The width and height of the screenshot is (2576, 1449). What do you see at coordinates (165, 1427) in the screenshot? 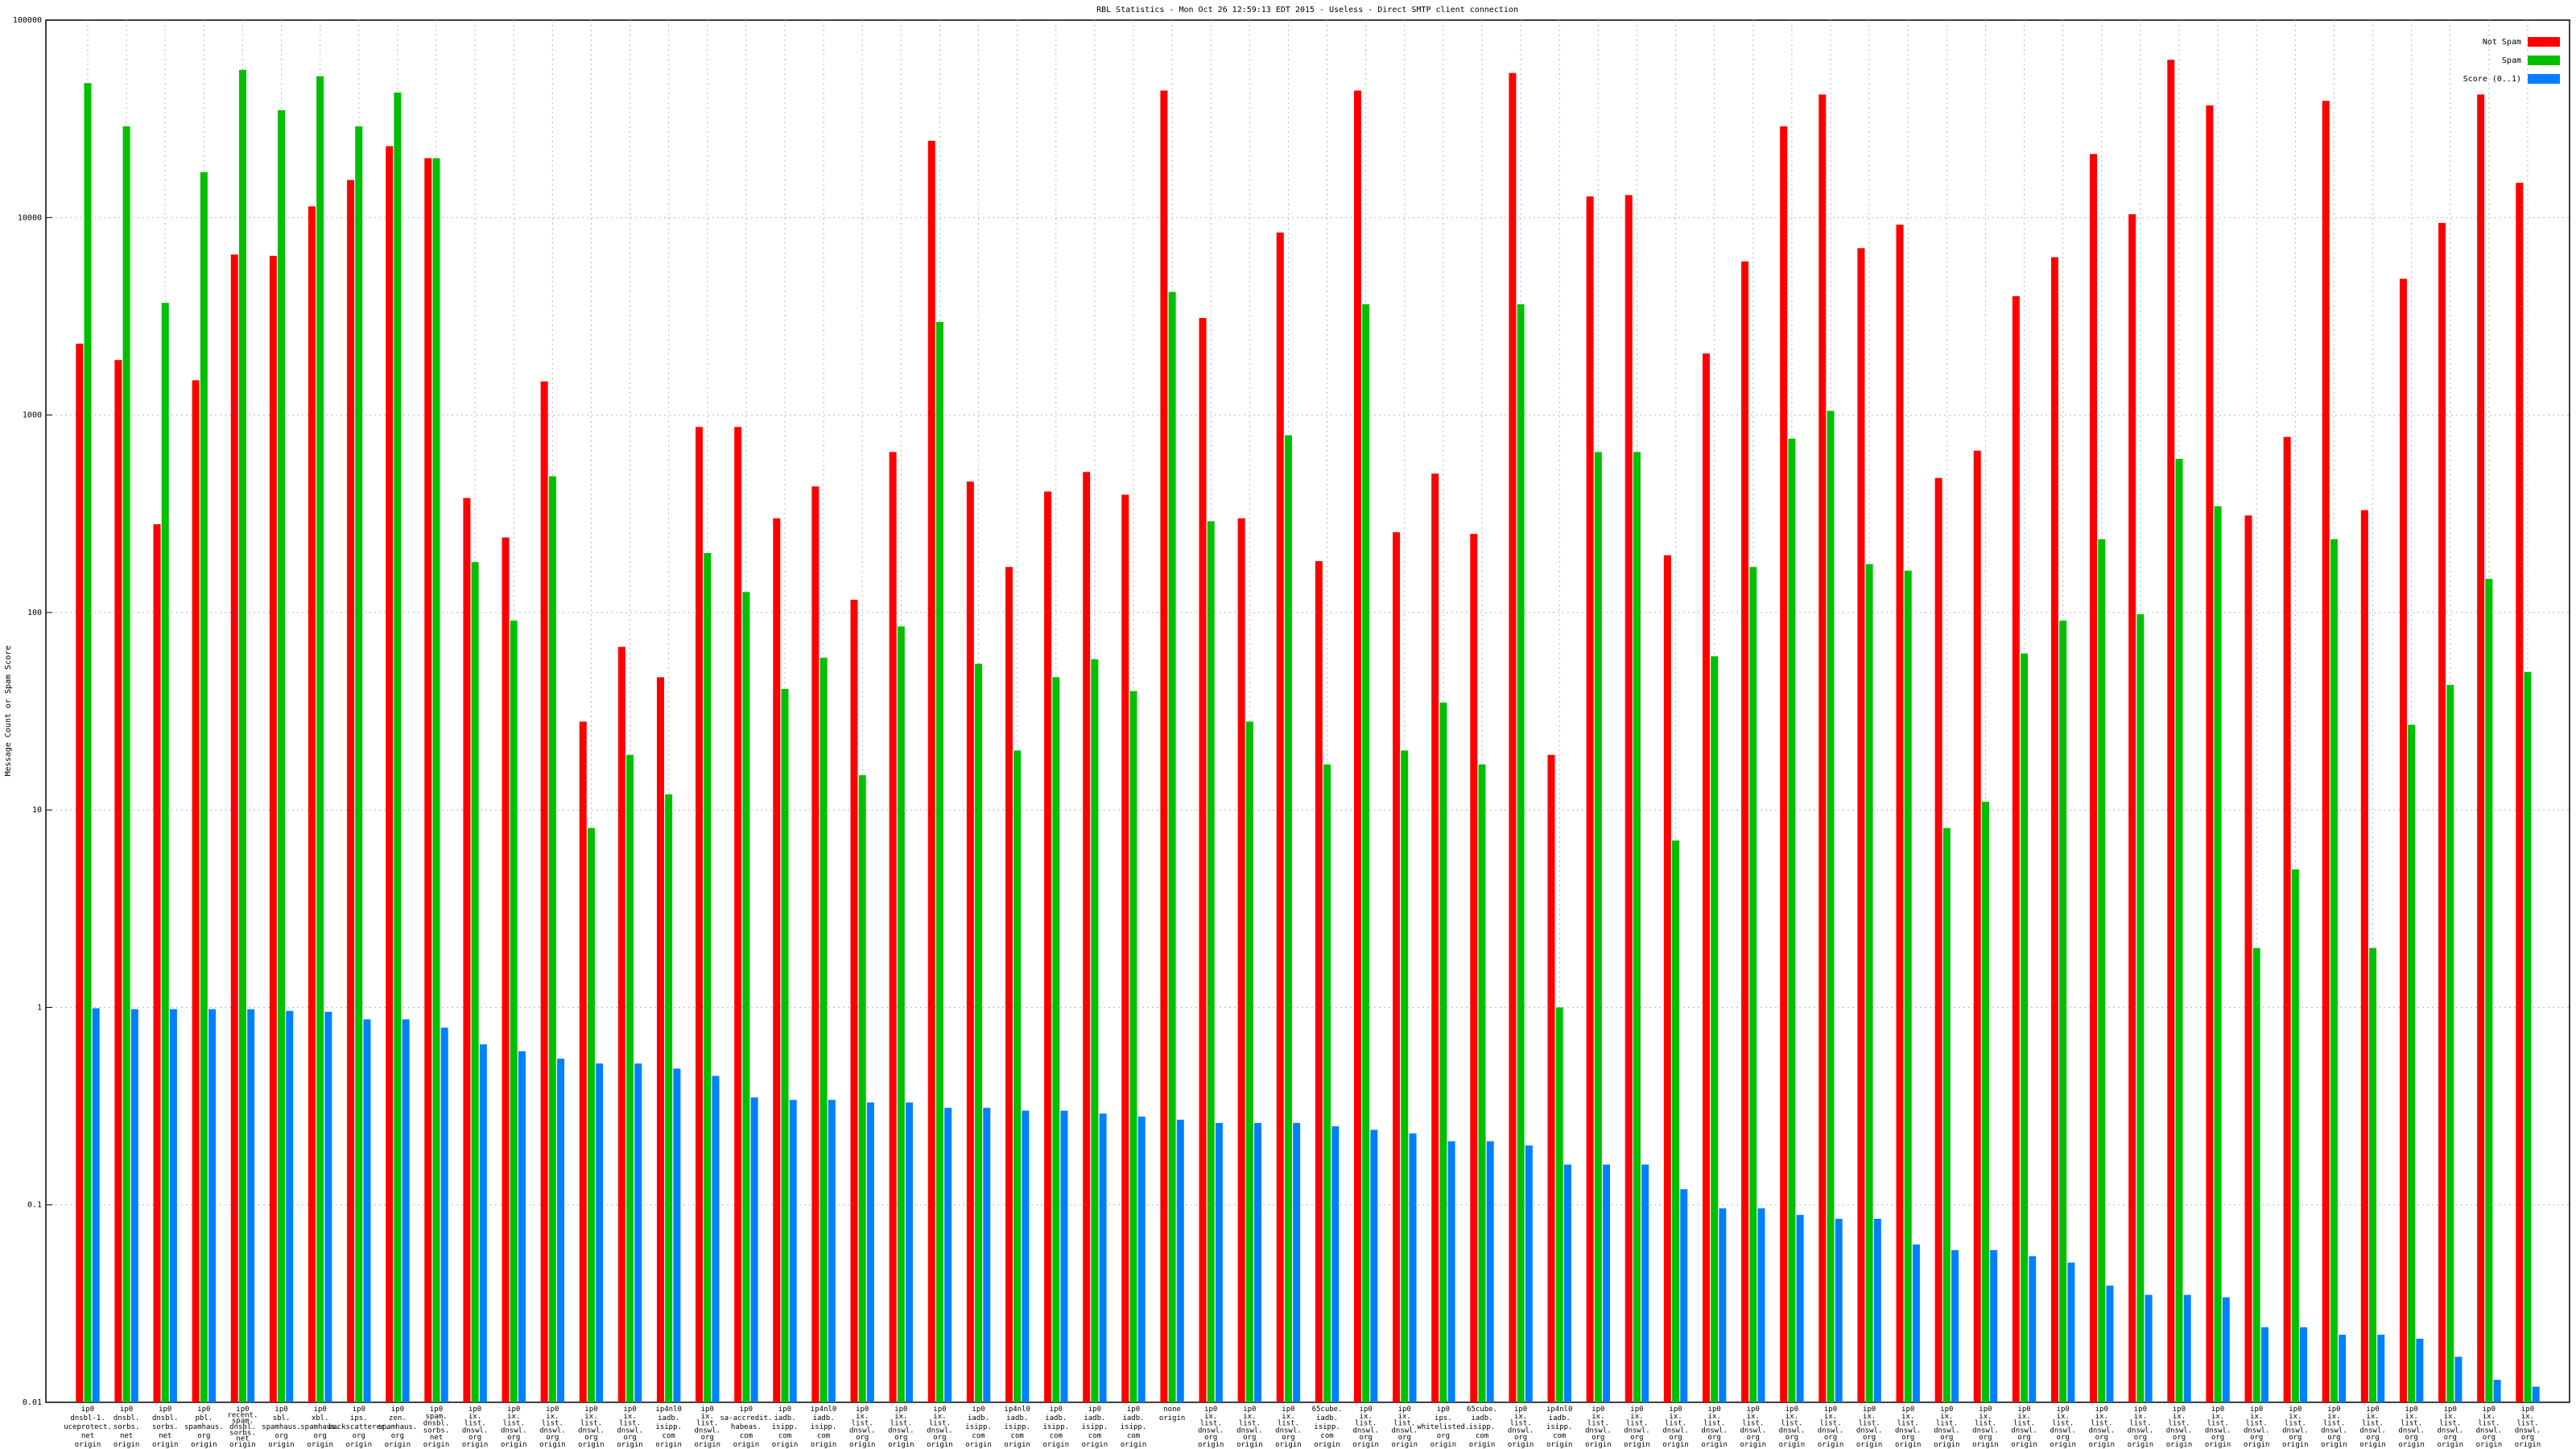
I see `x-tick-label-line: sorbs.` at bounding box center [165, 1427].